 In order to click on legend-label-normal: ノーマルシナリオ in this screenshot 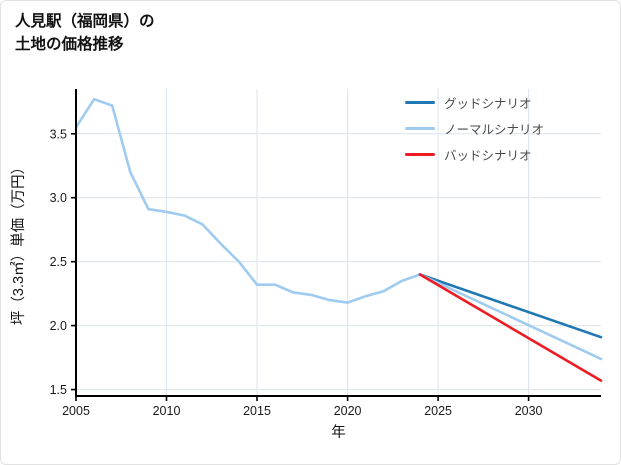, I will do `click(494, 129)`.